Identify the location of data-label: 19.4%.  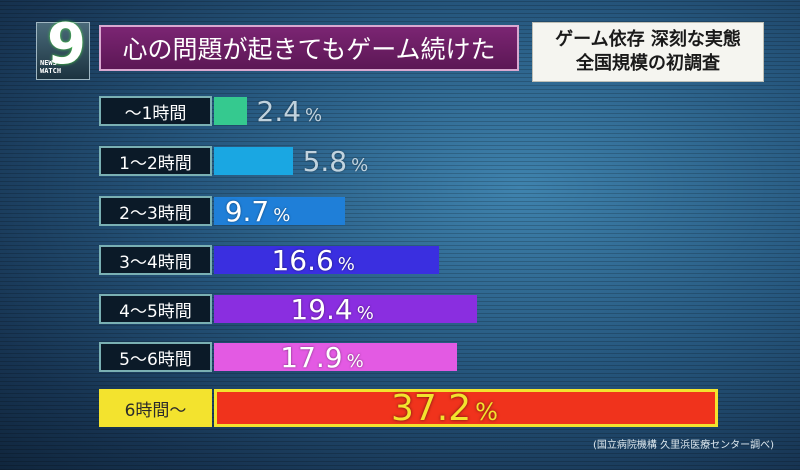
(331, 310).